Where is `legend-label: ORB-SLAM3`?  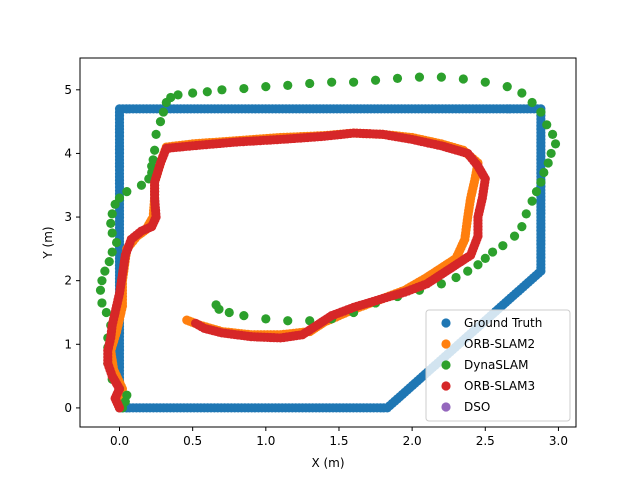
legend-label: ORB-SLAM3 is located at coordinates (499, 386).